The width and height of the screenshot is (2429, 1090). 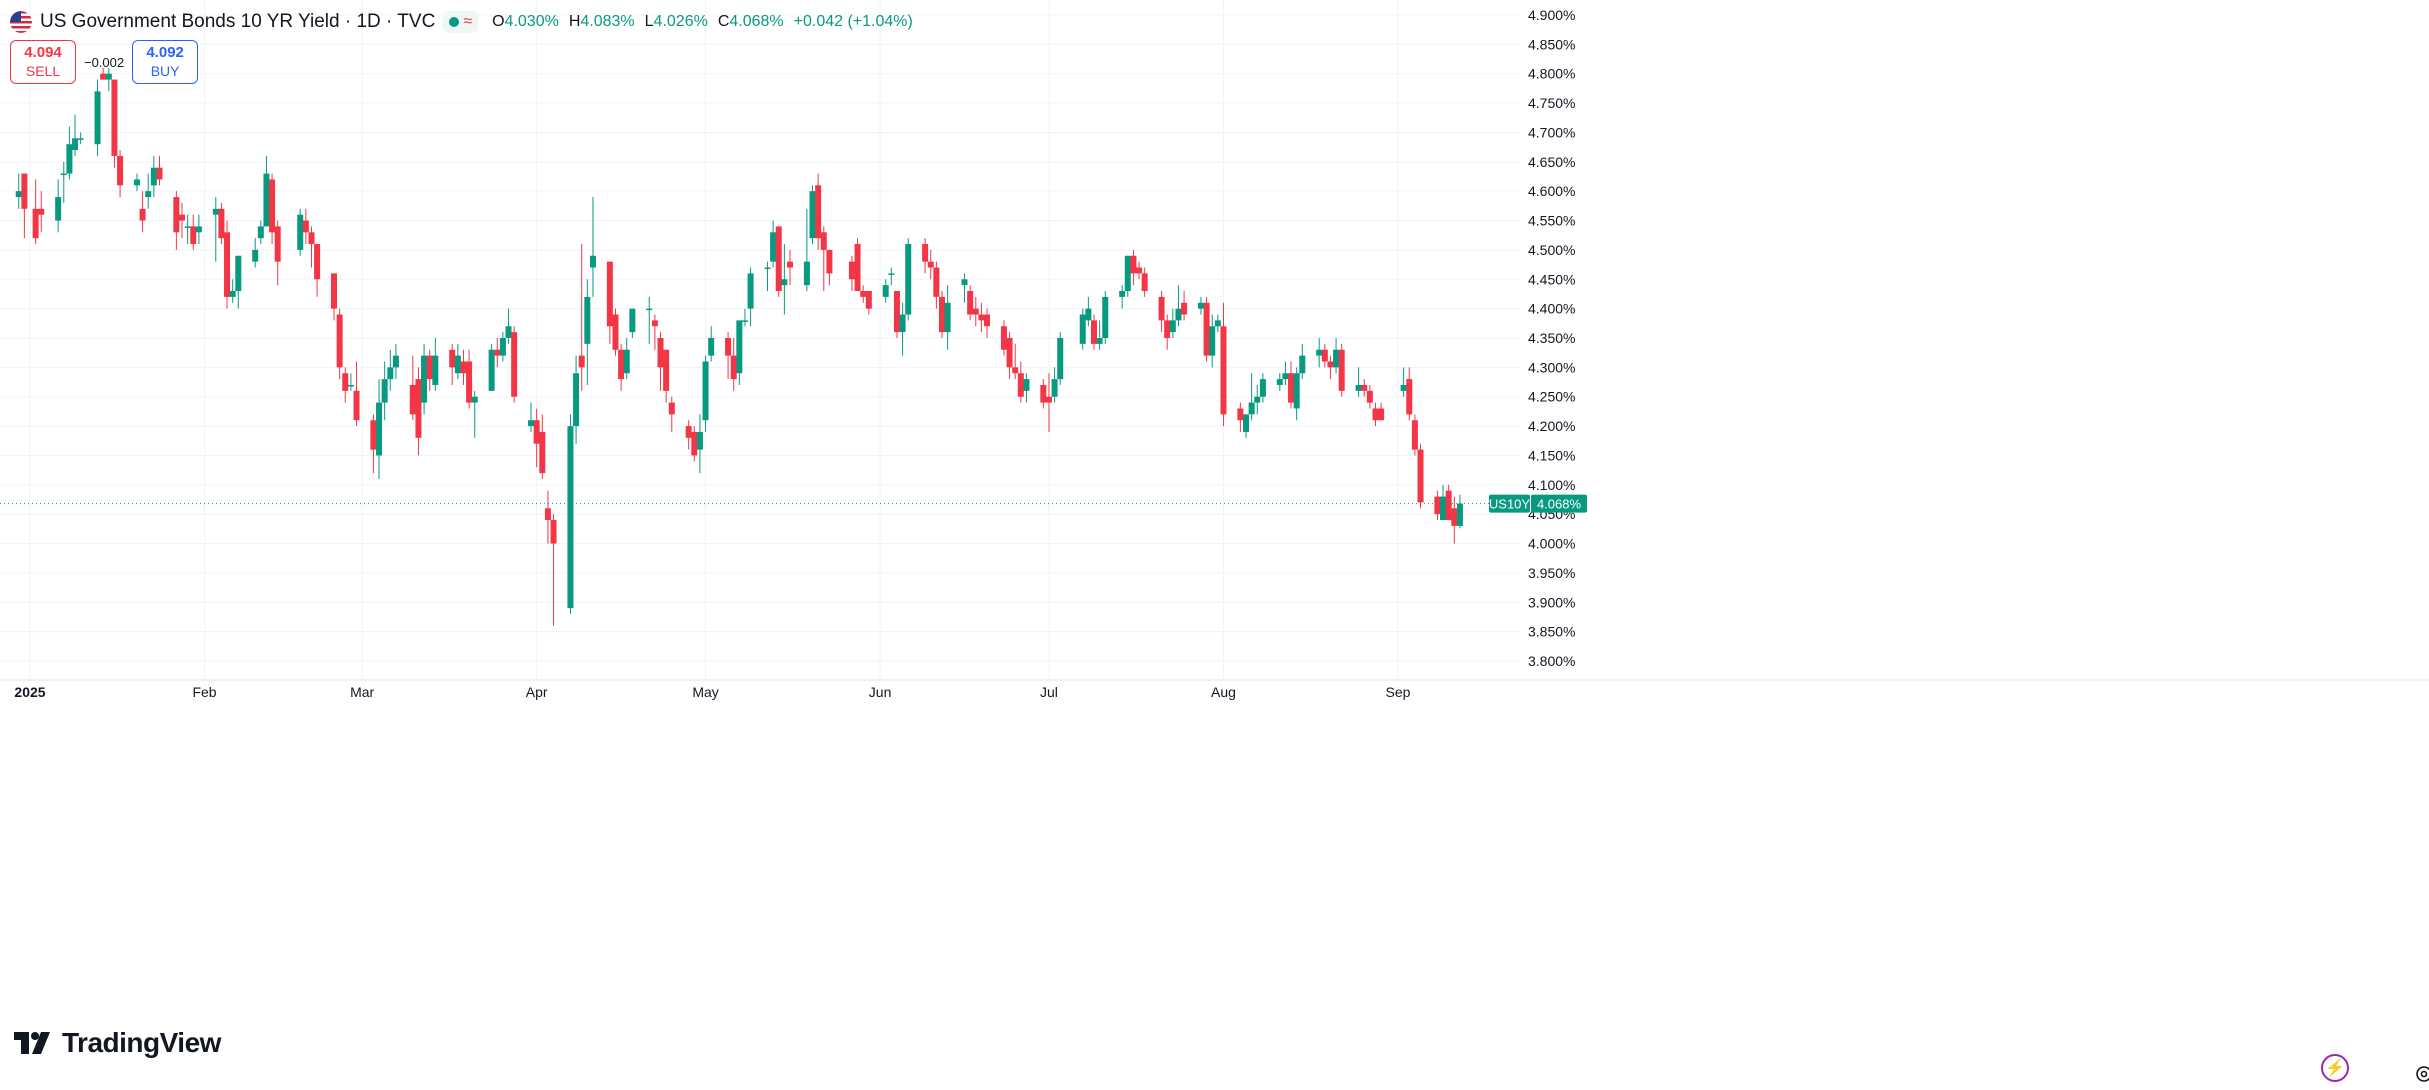 I want to click on buy-label: BUY, so click(x=165, y=71).